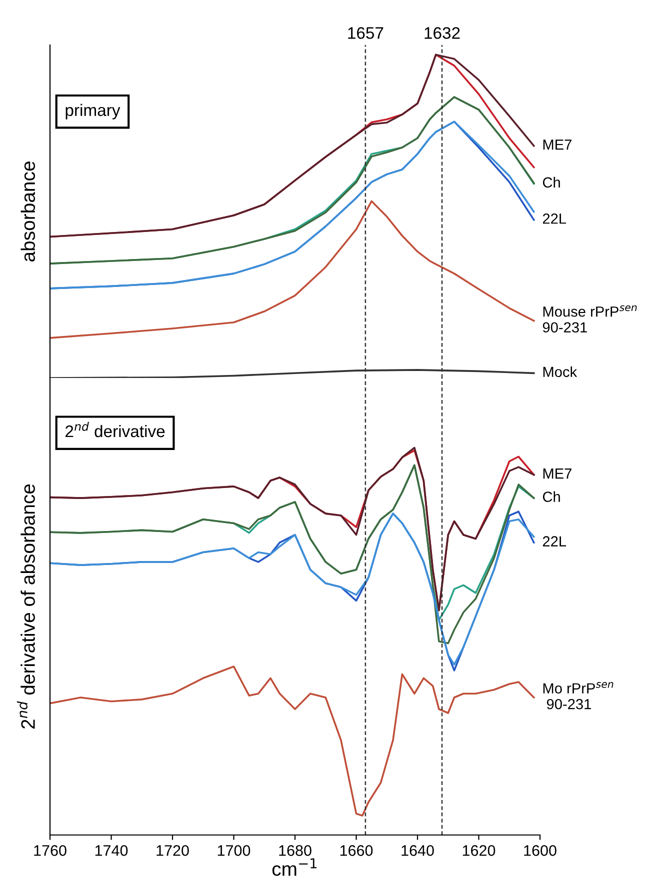 This screenshot has height=889, width=650. I want to click on series-label: Mock, so click(560, 372).